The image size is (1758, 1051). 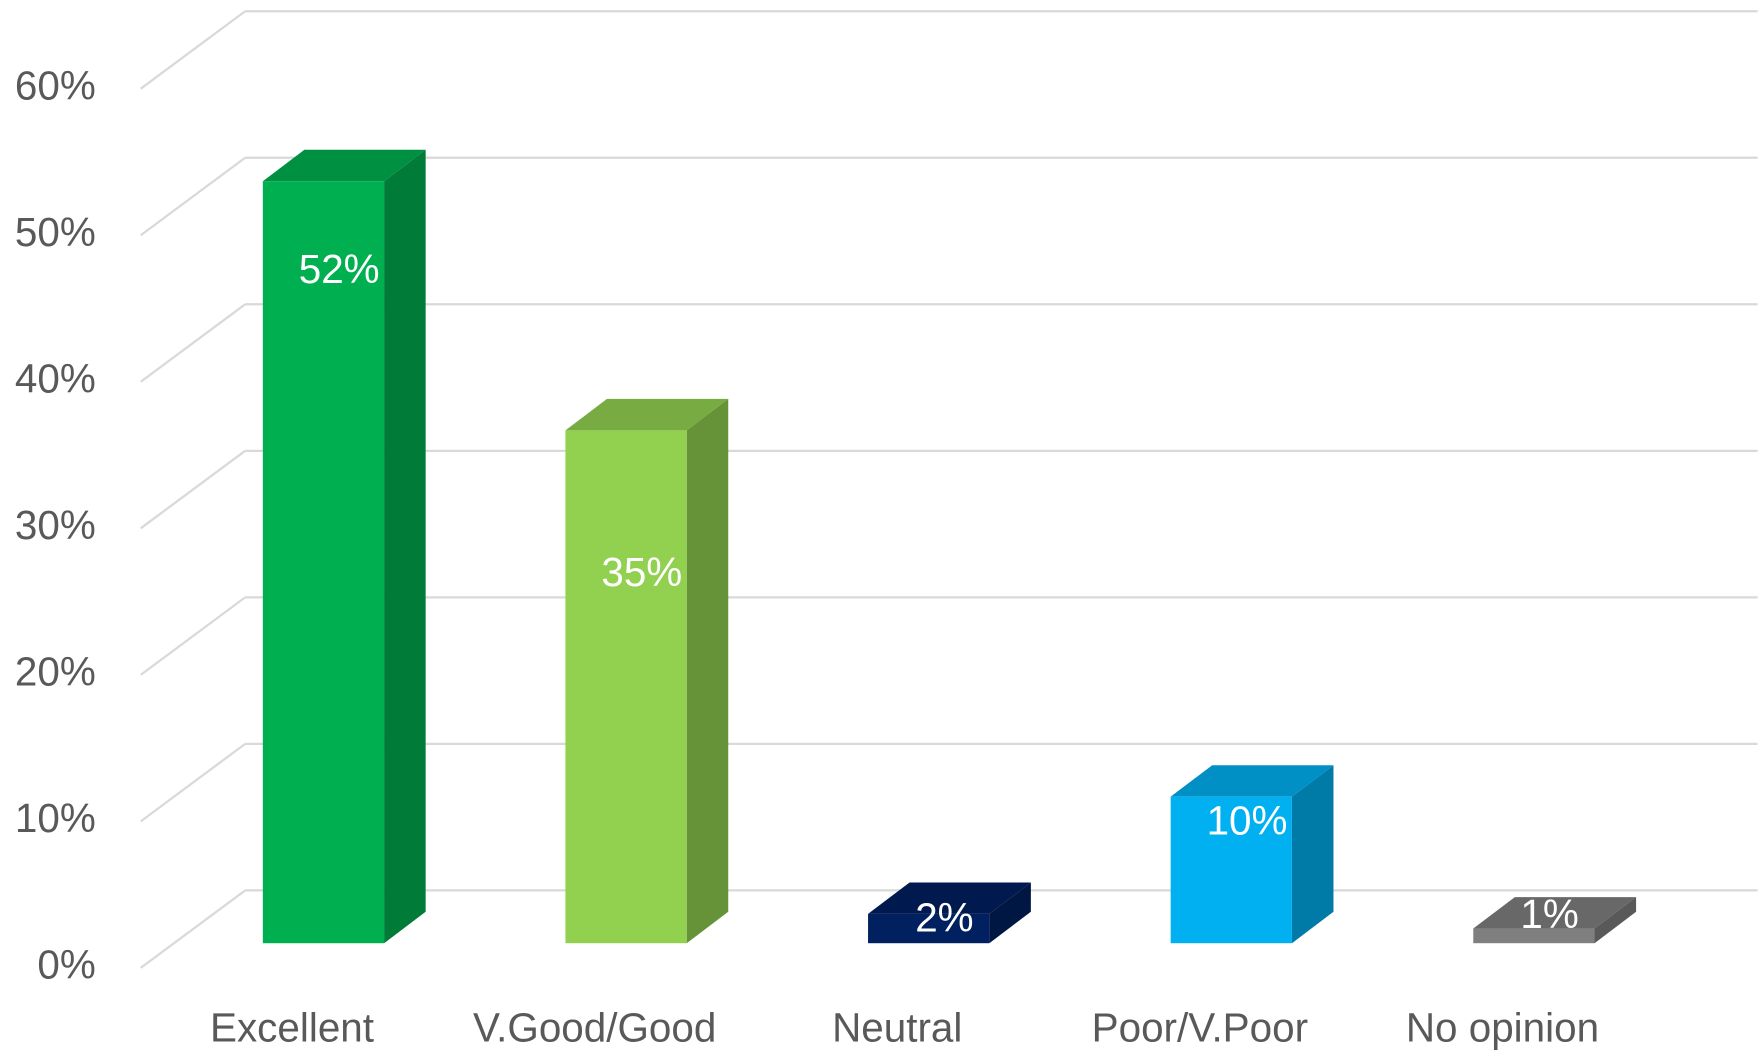 What do you see at coordinates (1502, 1027) in the screenshot?
I see `x-tick-label: No opinion` at bounding box center [1502, 1027].